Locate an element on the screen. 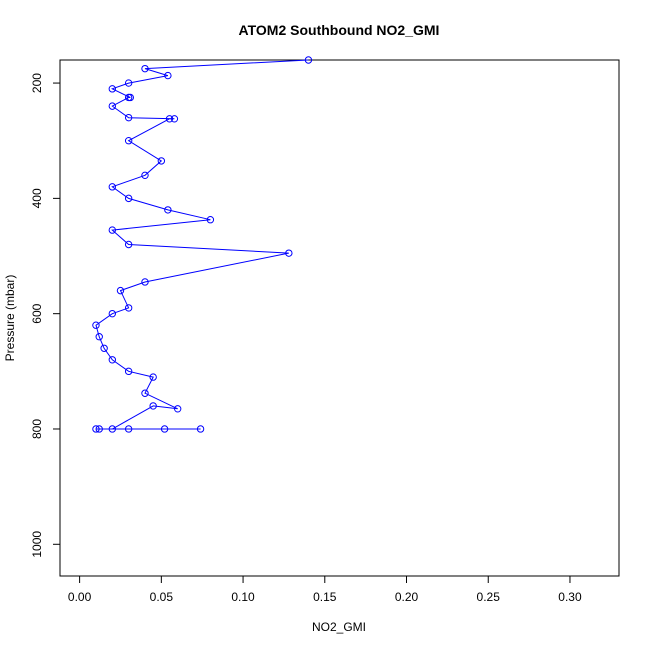 The width and height of the screenshot is (650, 650). x-tick-label: 0.05 is located at coordinates (162, 597).